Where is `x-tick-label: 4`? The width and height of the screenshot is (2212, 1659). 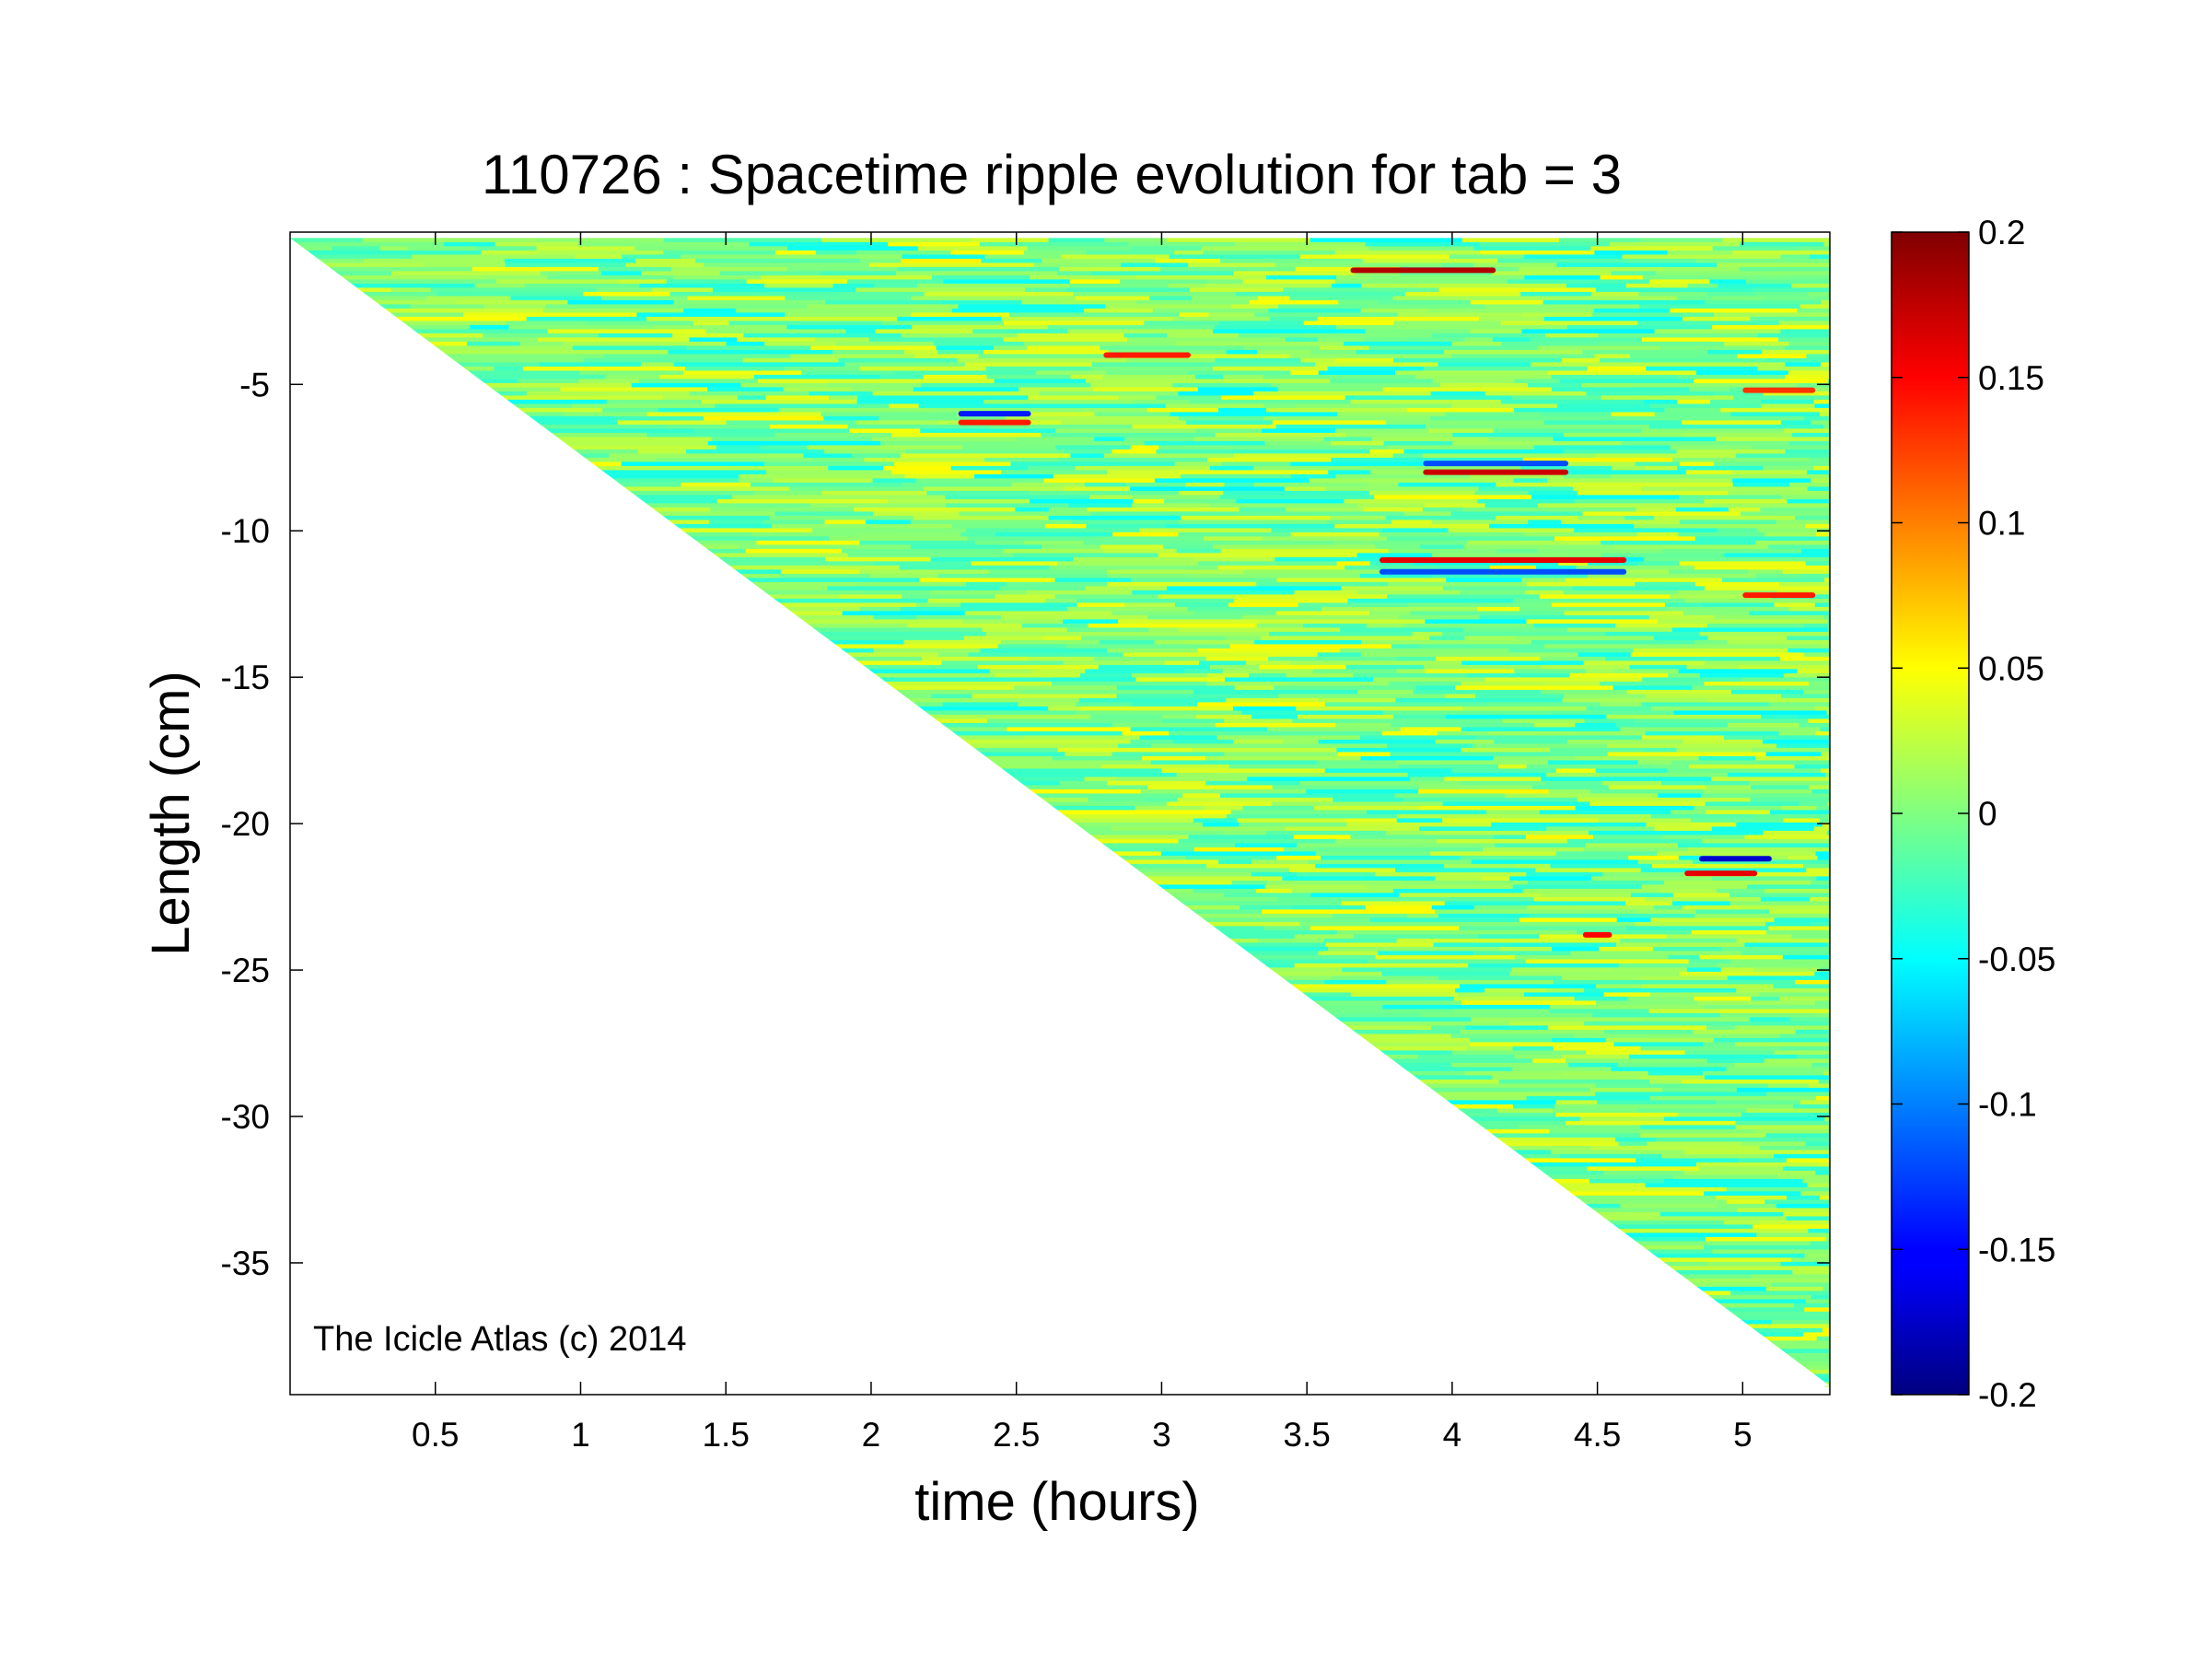 x-tick-label: 4 is located at coordinates (1453, 1435).